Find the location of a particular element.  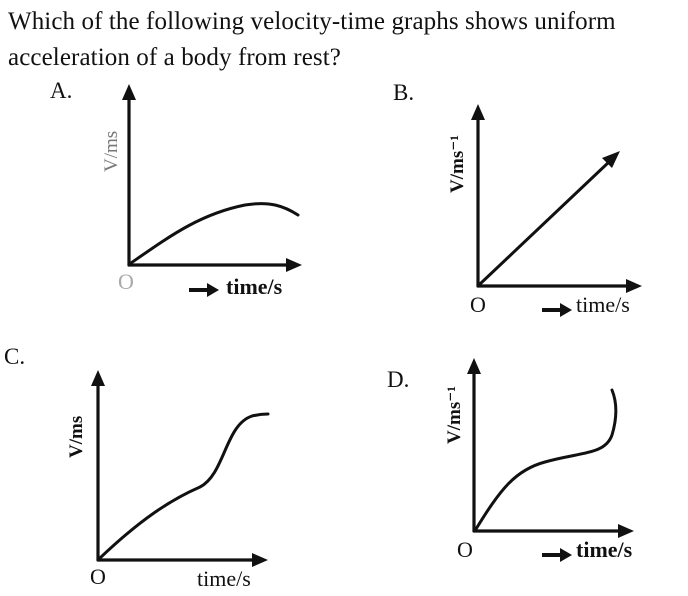

option-label: B. is located at coordinates (404, 92).